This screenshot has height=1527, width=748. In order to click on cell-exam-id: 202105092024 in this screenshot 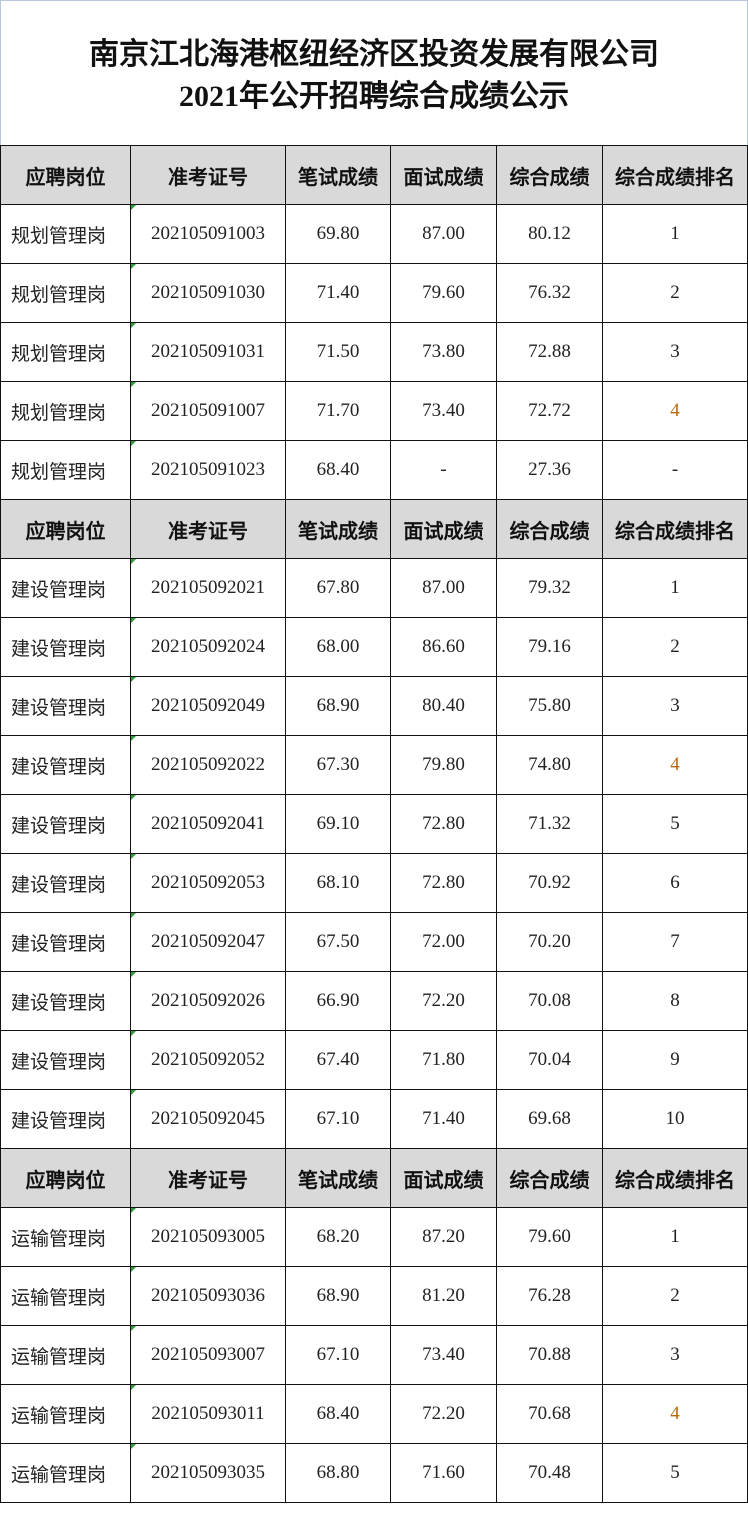, I will do `click(208, 647)`.